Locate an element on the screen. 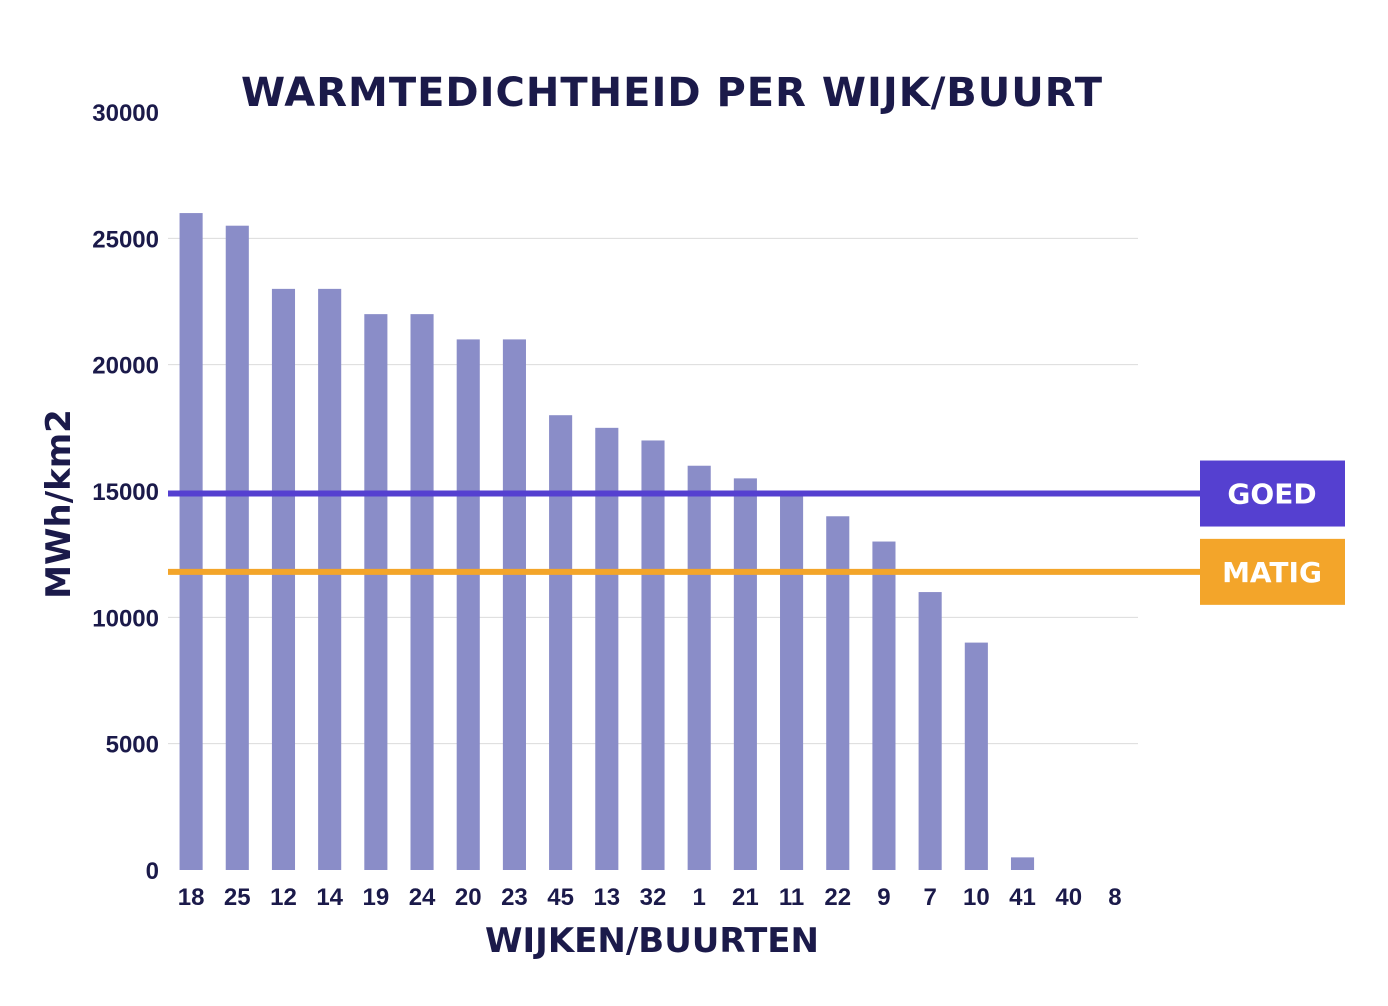 This screenshot has width=1388, height=1006. y-tick-label: 25000 is located at coordinates (125, 239).